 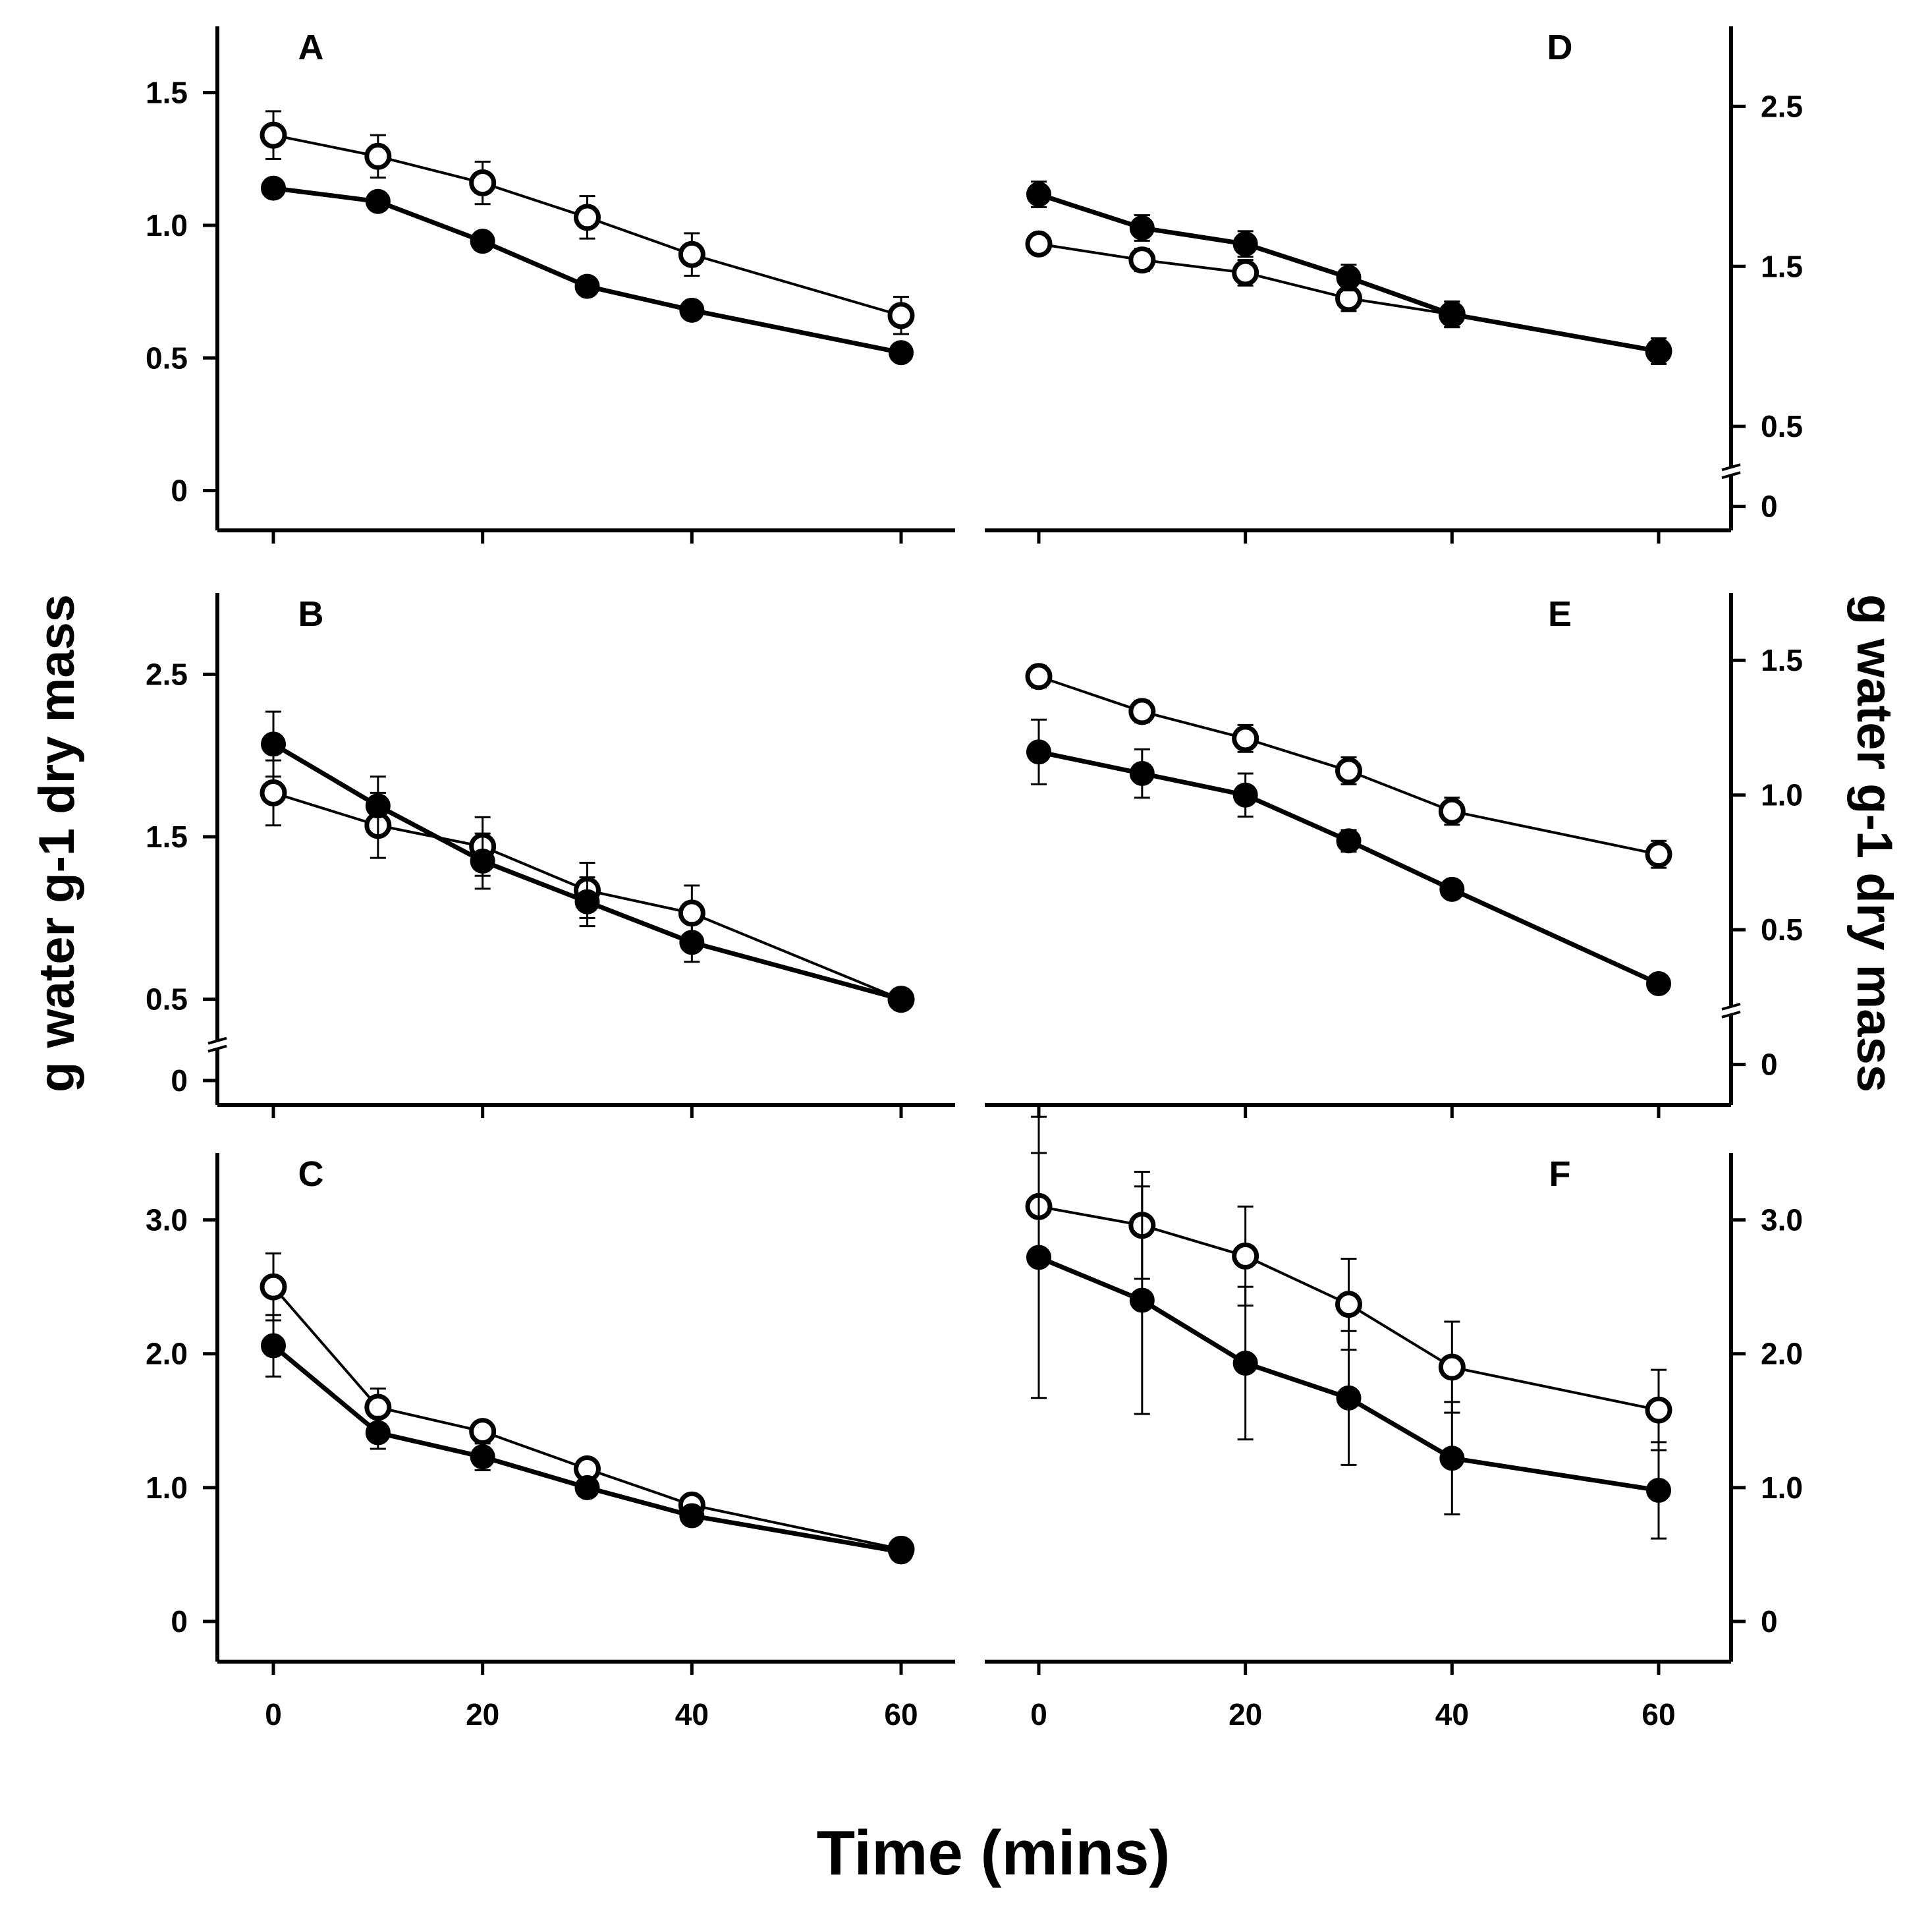 I want to click on panel-b: 0 0.5 1.5 2.5 B, so click(x=551, y=855).